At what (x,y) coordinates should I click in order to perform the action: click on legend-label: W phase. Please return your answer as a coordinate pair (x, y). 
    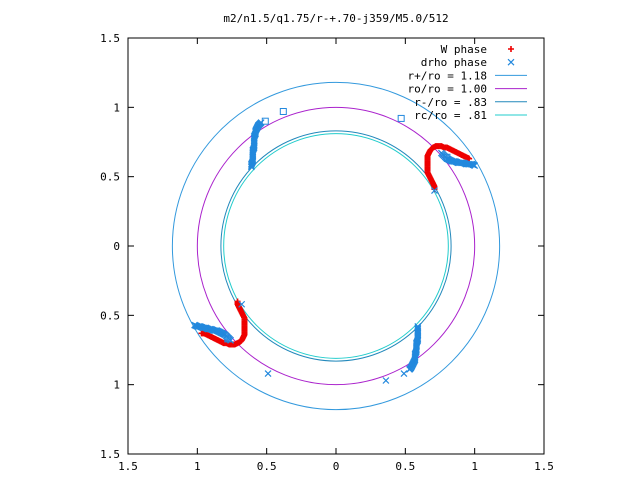
    Looking at the image, I should click on (464, 49).